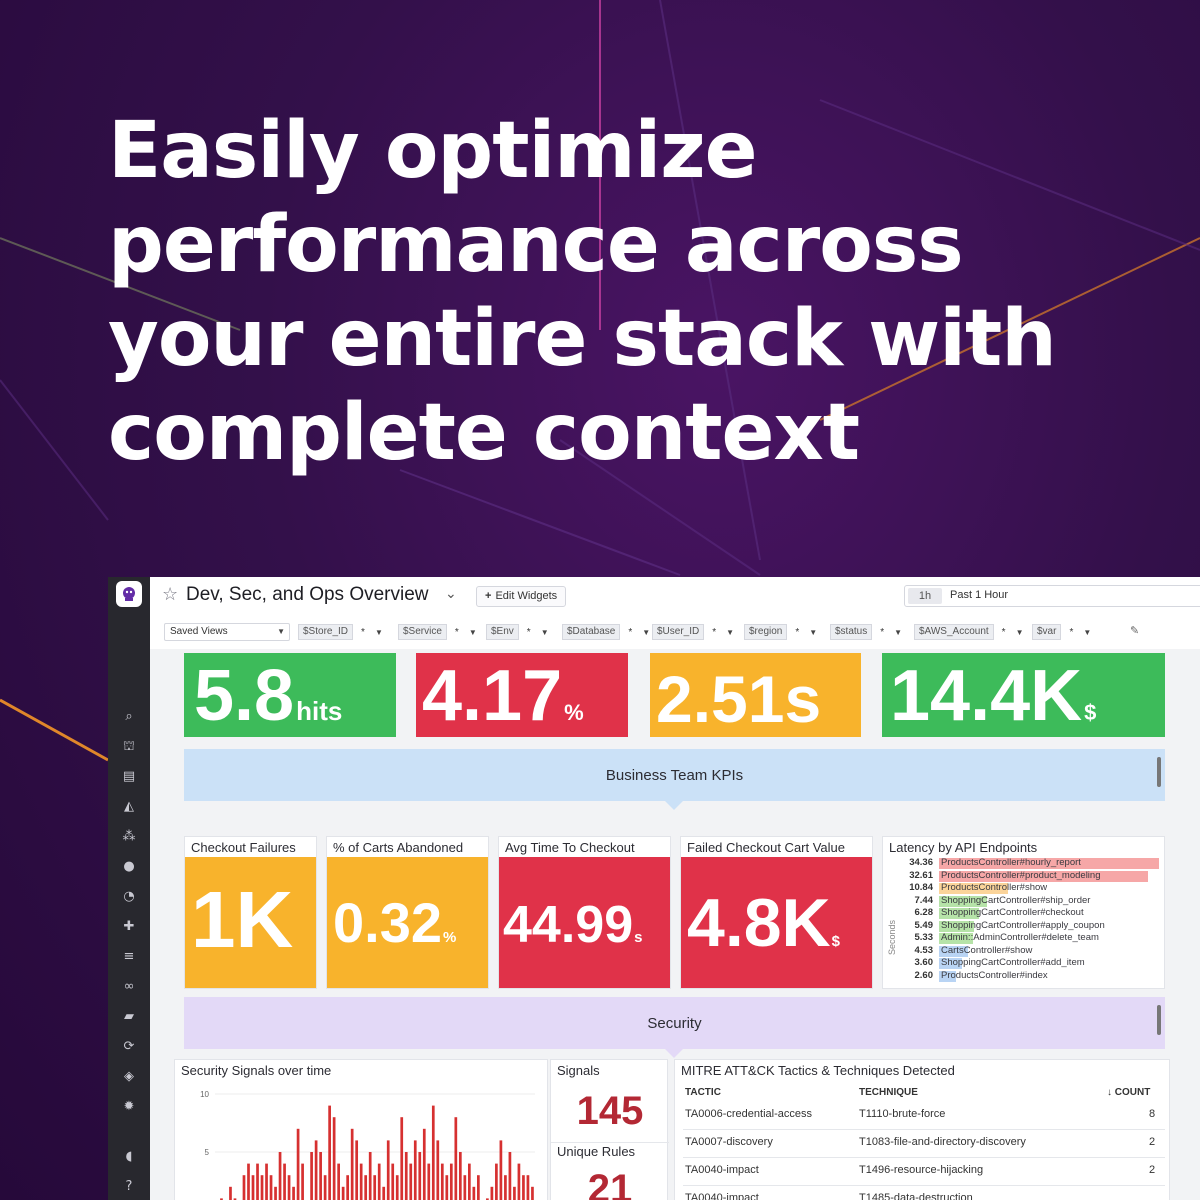 The image size is (1200, 1200). Describe the element at coordinates (129, 776) in the screenshot. I see `list-icon: ▤` at that location.